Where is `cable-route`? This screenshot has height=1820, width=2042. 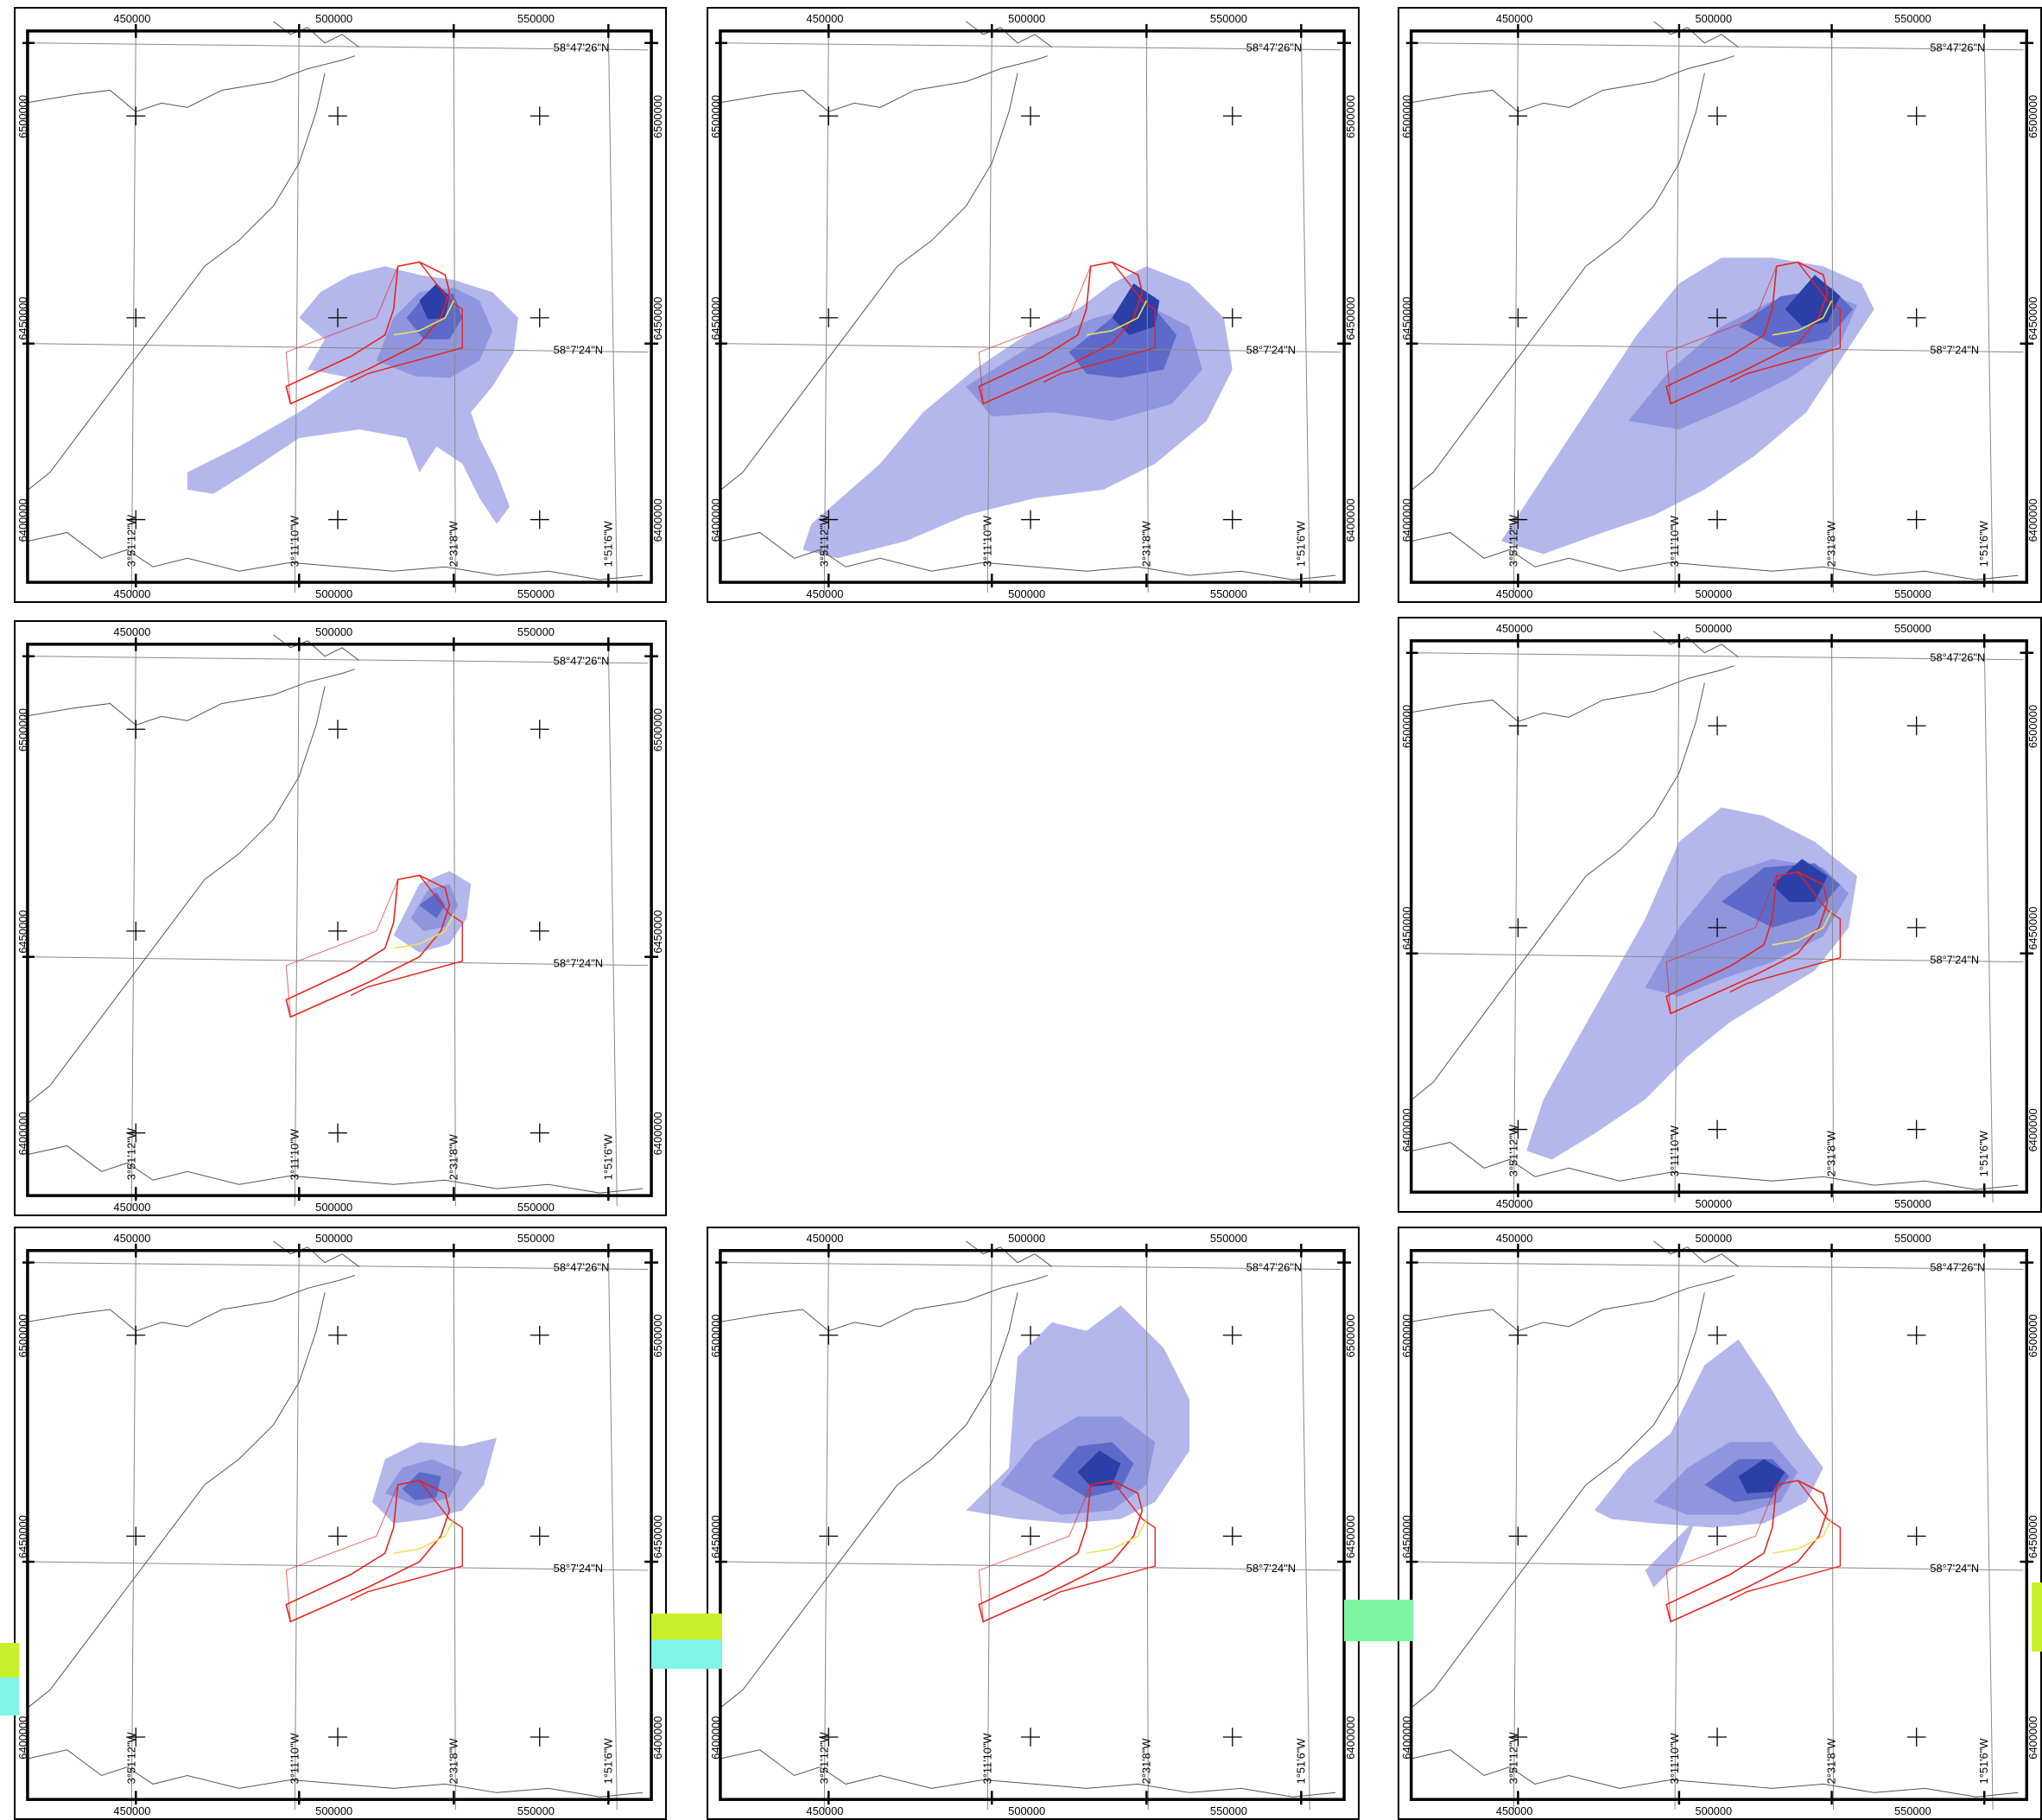
cable-route is located at coordinates (424, 1537).